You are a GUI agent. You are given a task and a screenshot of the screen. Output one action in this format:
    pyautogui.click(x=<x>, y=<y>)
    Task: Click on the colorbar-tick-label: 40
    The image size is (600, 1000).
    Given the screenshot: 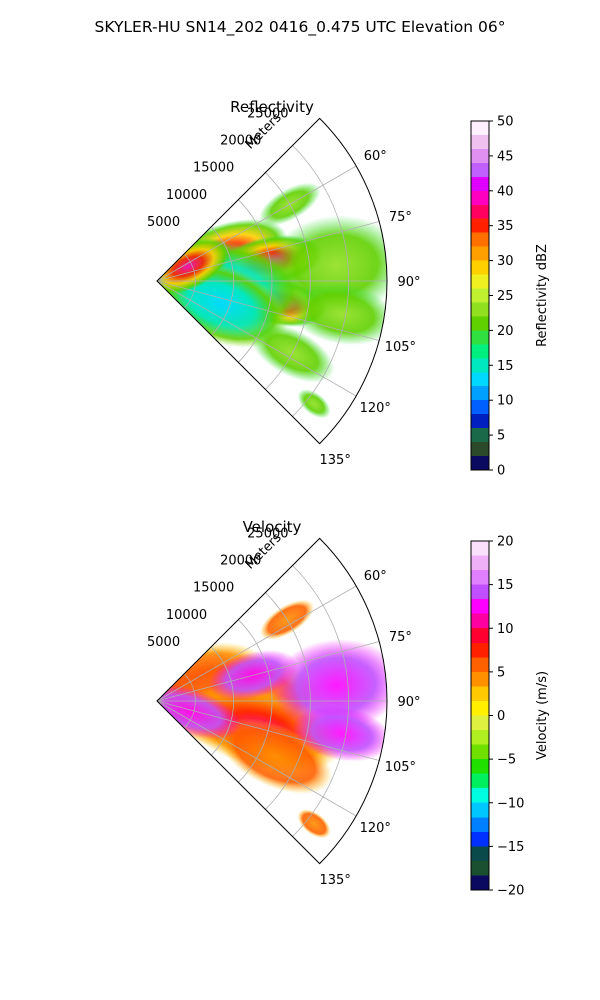 What is the action you would take?
    pyautogui.click(x=505, y=191)
    